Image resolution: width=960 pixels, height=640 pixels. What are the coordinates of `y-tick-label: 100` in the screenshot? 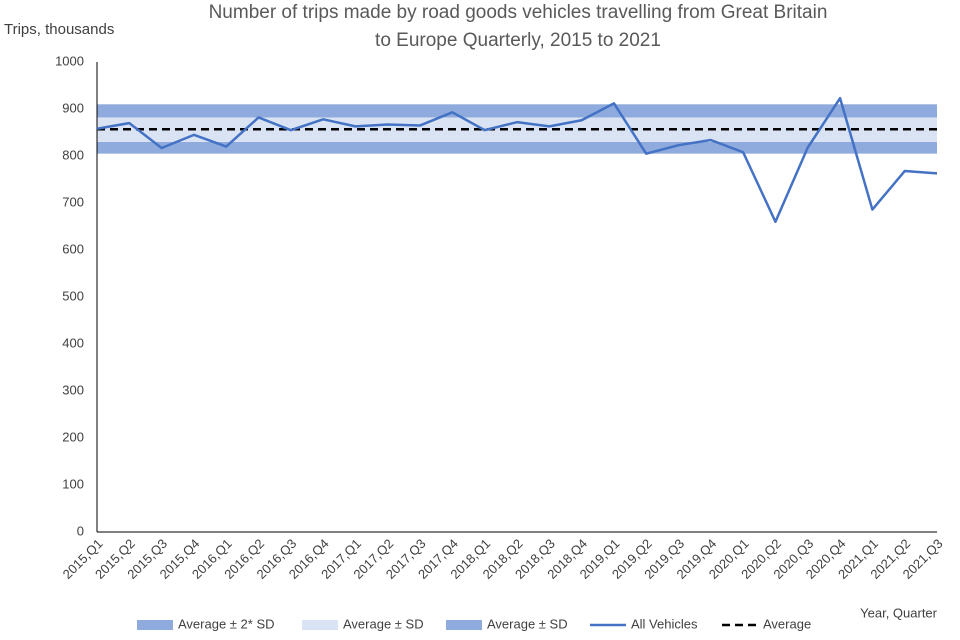 It's located at (73, 483).